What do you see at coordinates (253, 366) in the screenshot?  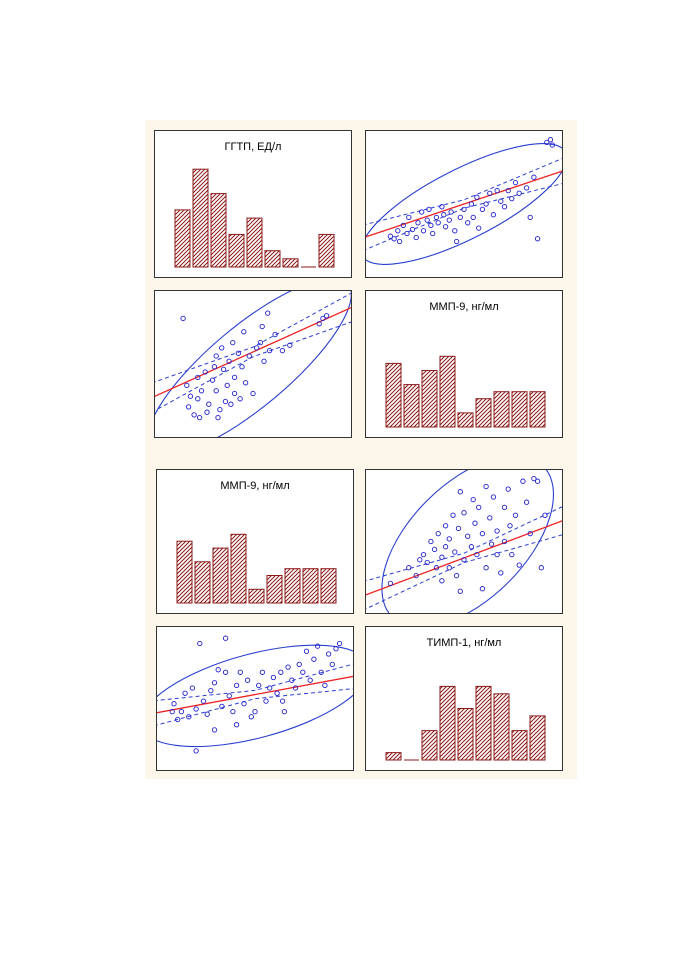 I see `confidence-band-lower` at bounding box center [253, 366].